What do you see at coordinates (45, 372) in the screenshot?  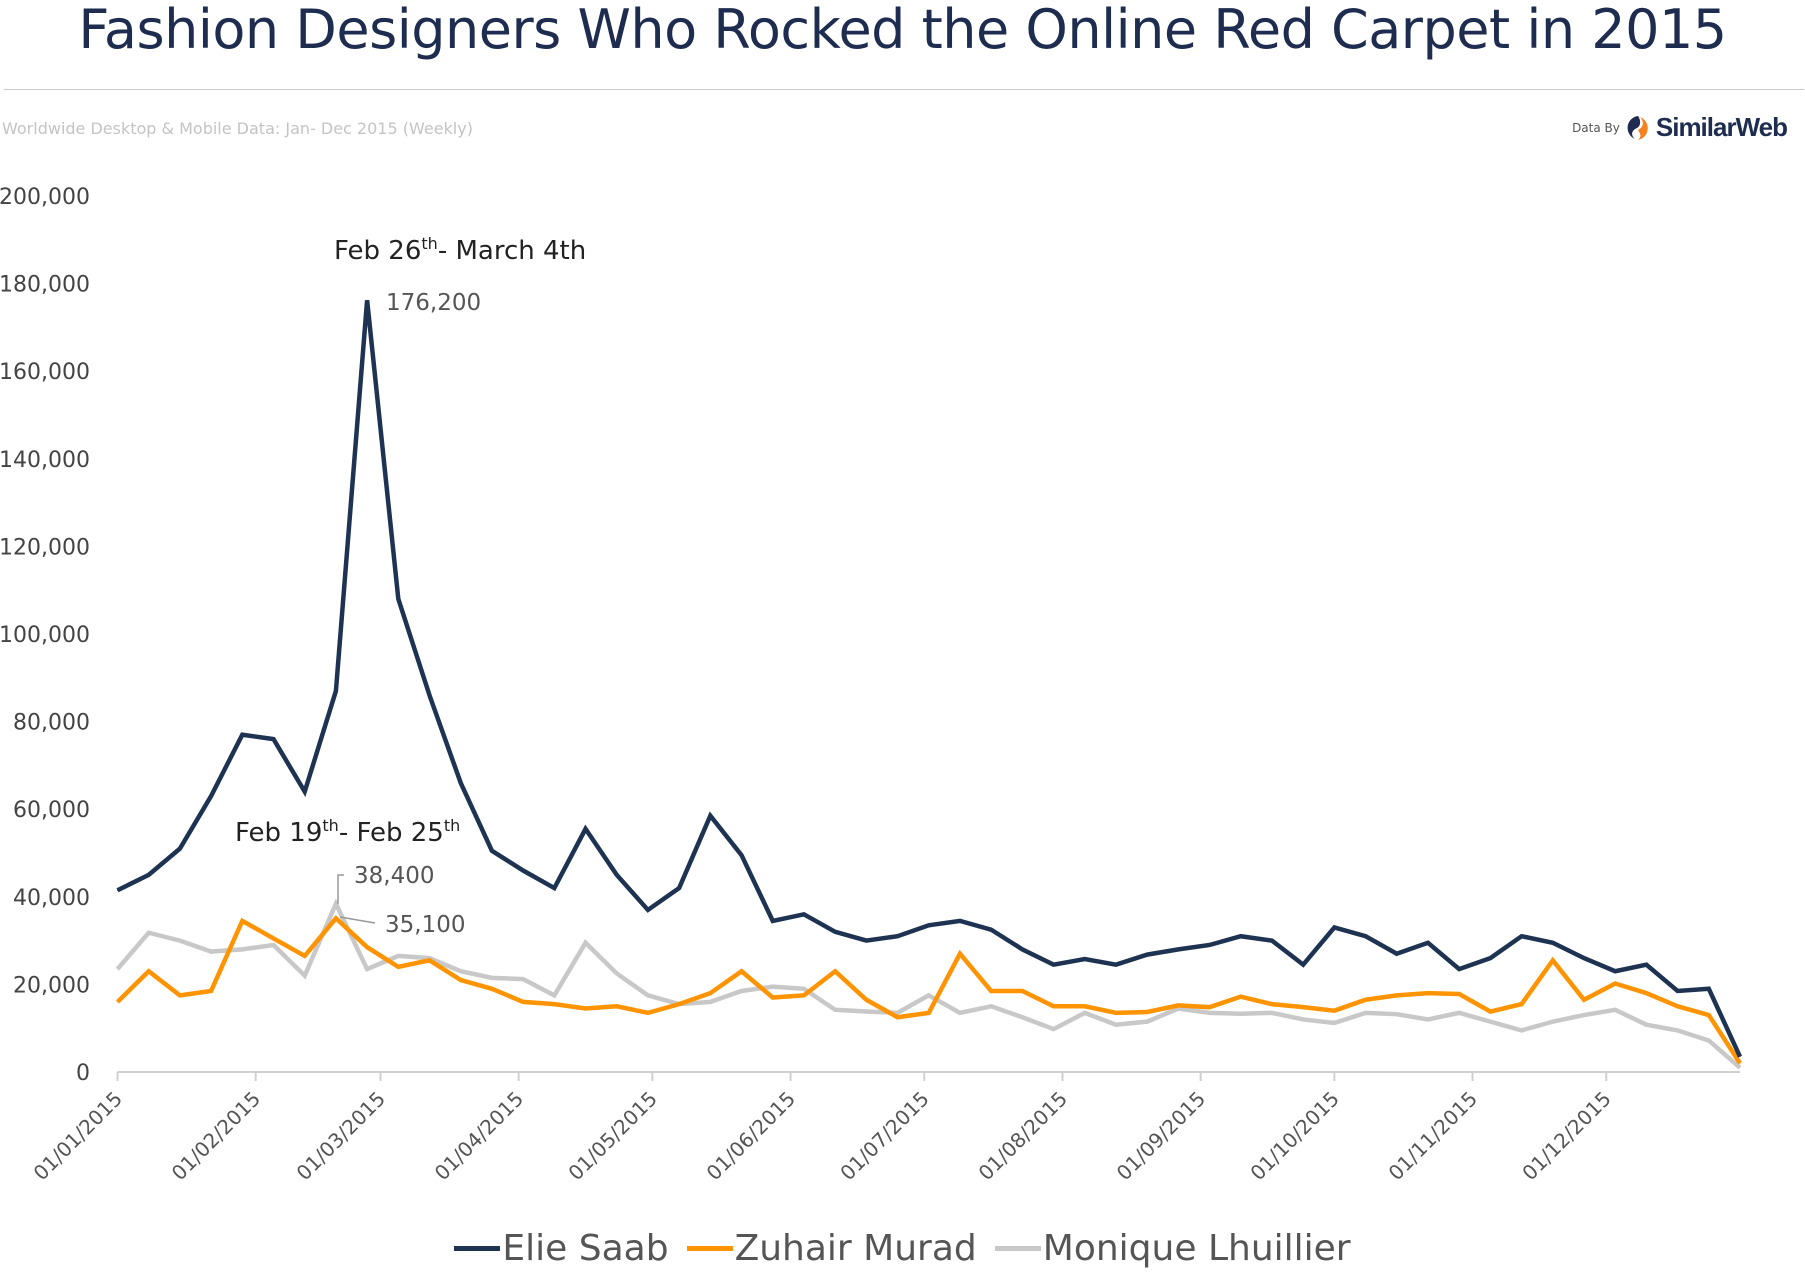 I see `y-tick-label: 160,000` at bounding box center [45, 372].